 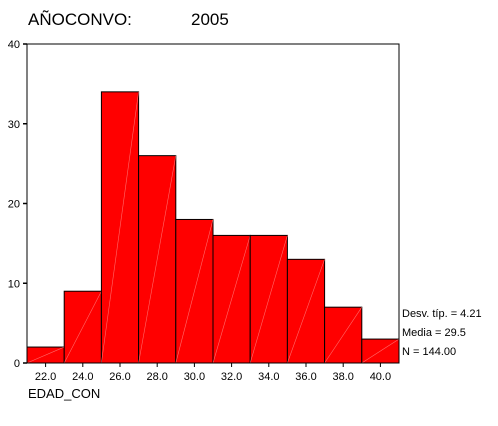 What do you see at coordinates (342, 377) in the screenshot?
I see `x-tick-label: 38.0` at bounding box center [342, 377].